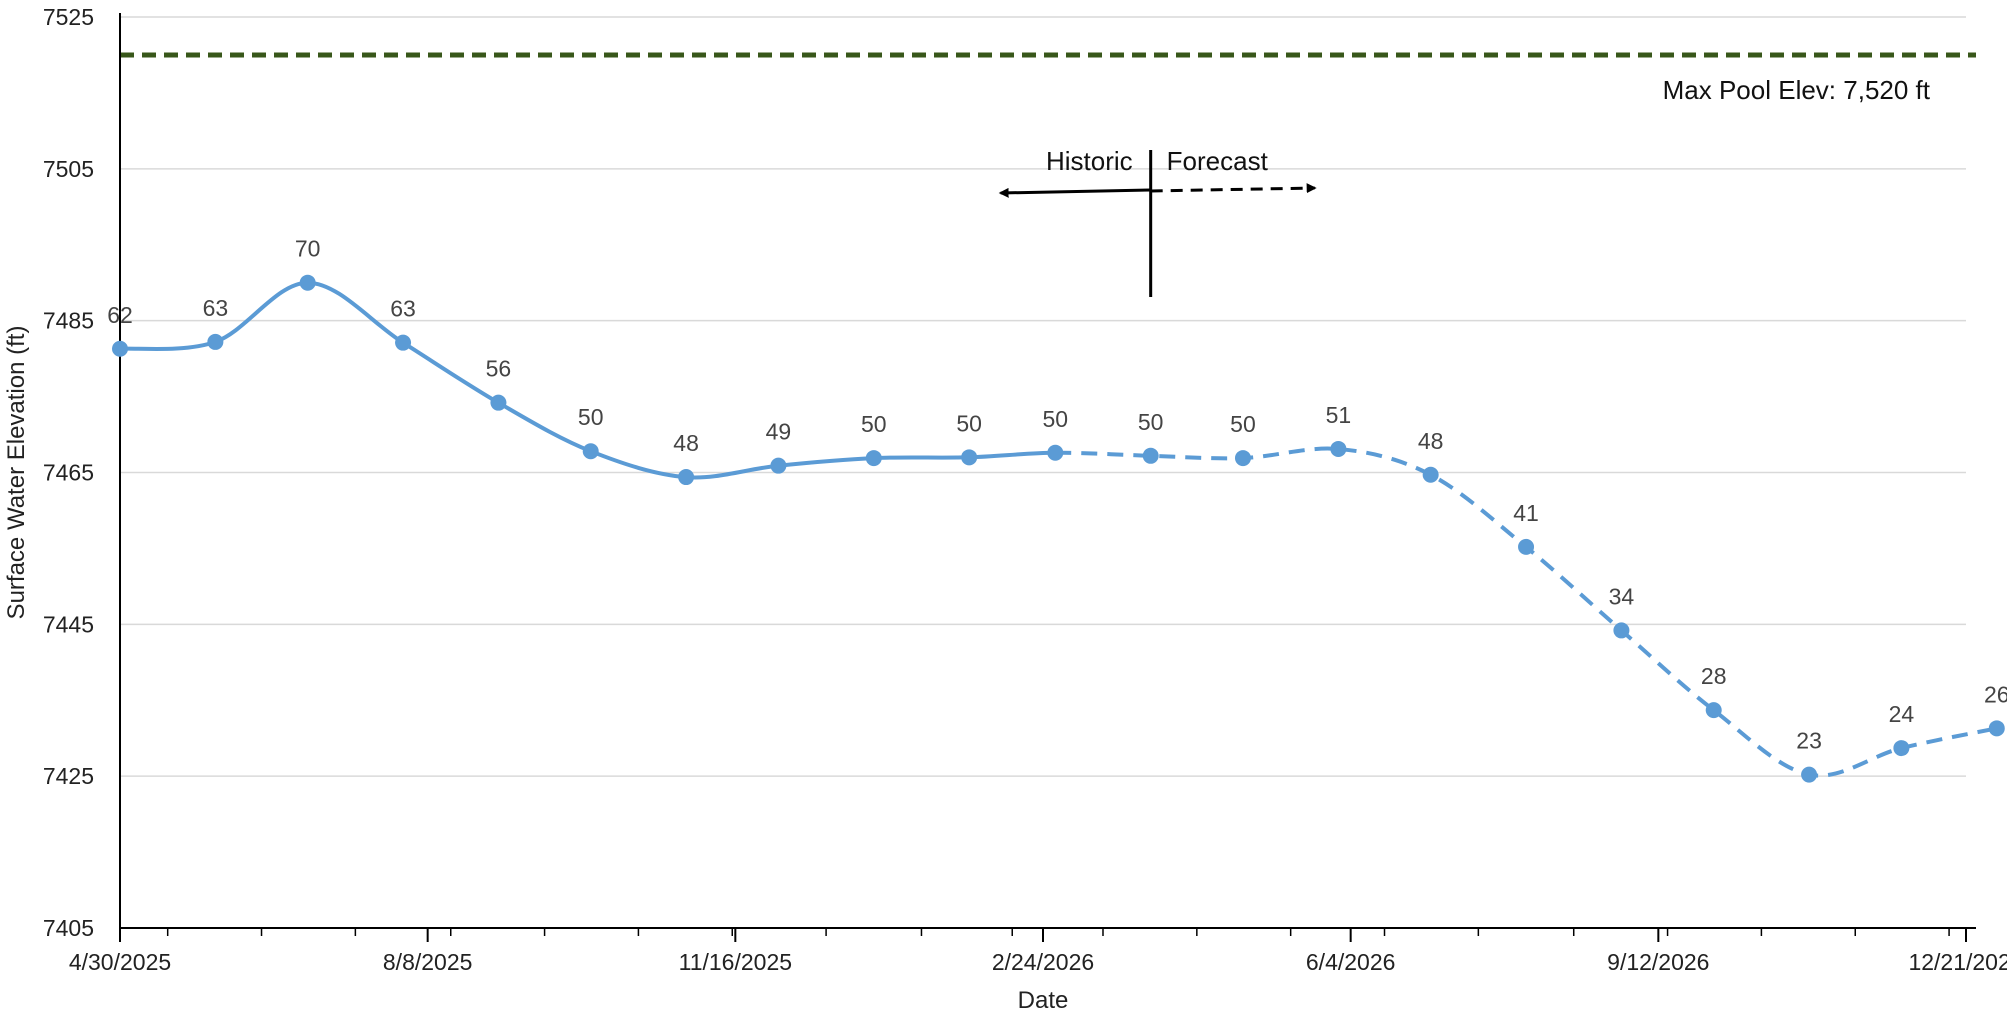 The width and height of the screenshot is (2007, 1020). What do you see at coordinates (68, 624) in the screenshot?
I see `y-tick-label: 7445` at bounding box center [68, 624].